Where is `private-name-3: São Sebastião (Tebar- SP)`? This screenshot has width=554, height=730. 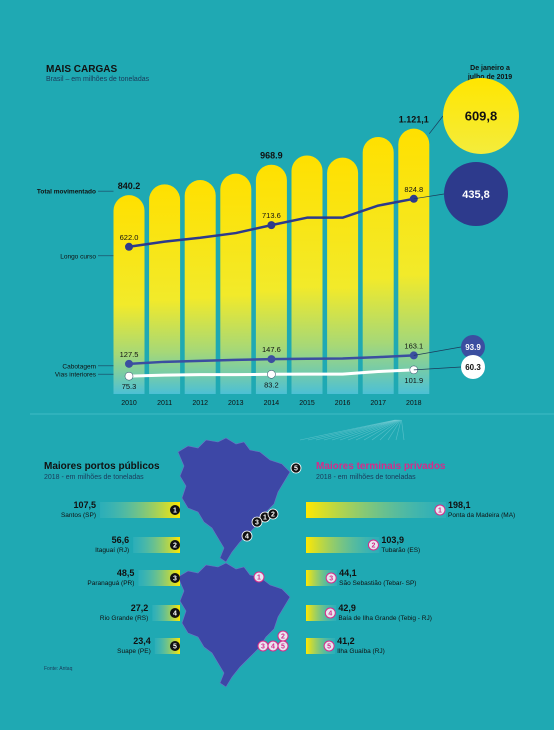 private-name-3: São Sebastião (Tebar- SP) is located at coordinates (377, 583).